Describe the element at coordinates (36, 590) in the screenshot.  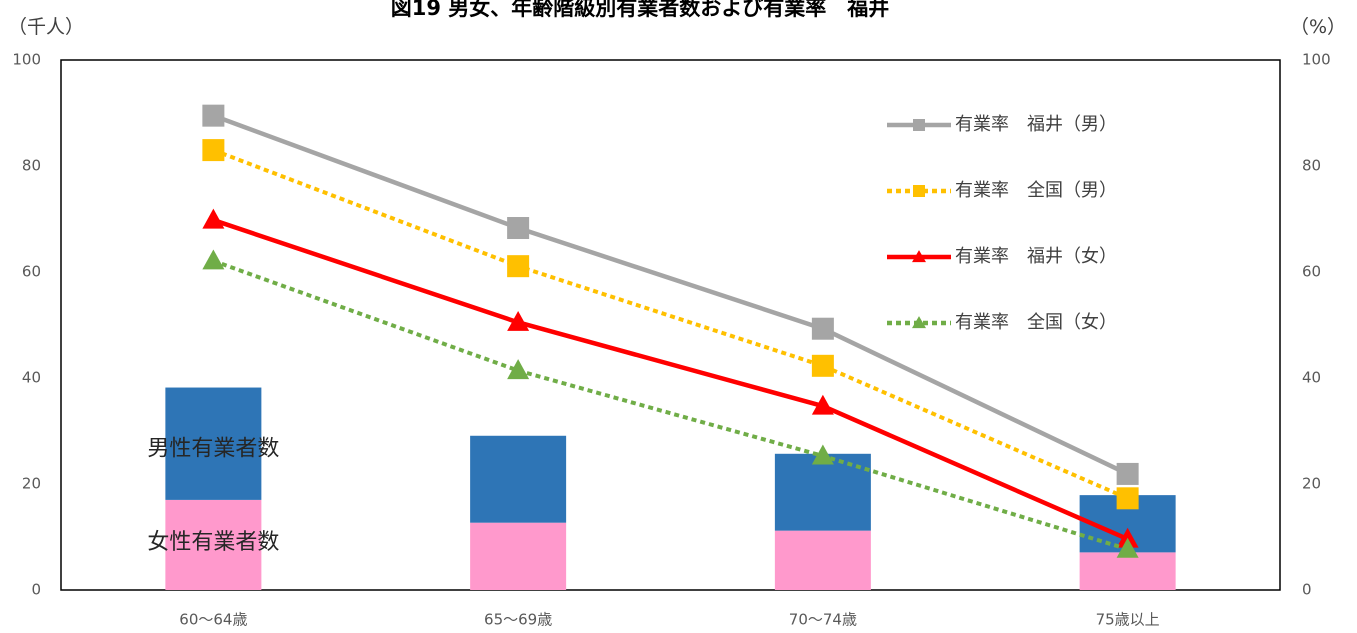
I see `left-tick-label: 0` at that location.